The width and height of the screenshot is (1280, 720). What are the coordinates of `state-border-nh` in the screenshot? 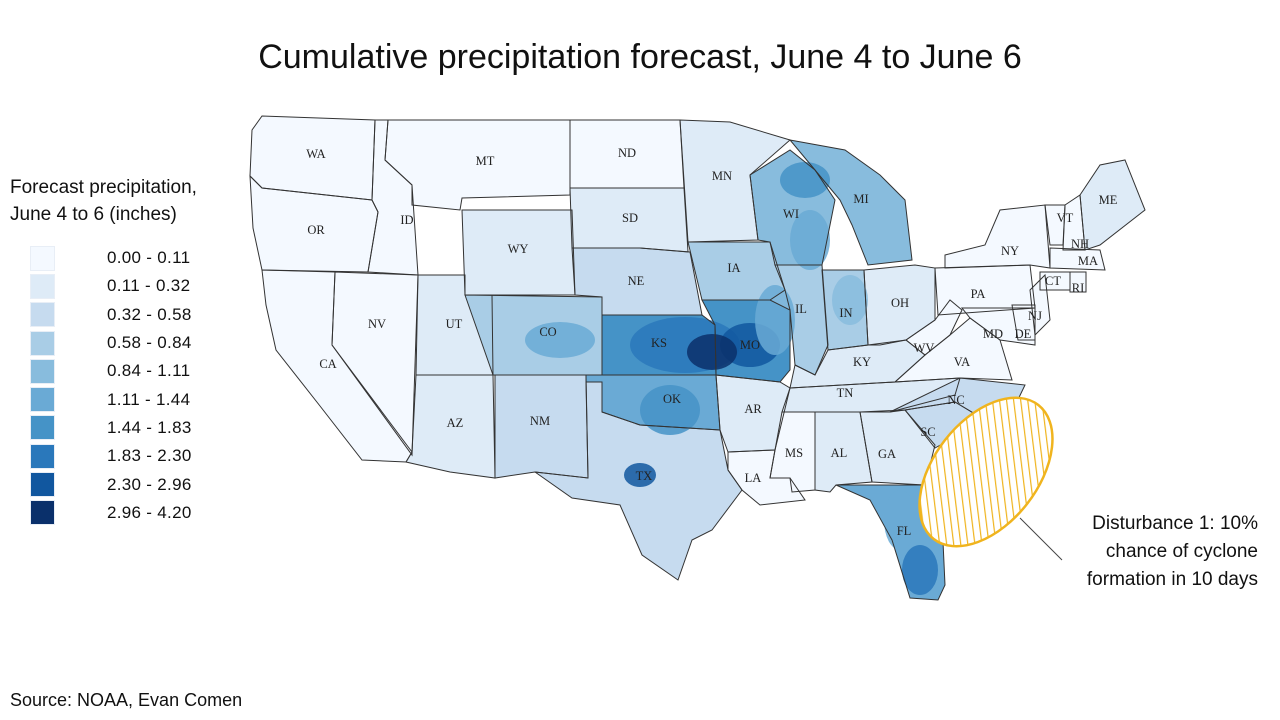 It's located at (1074, 222).